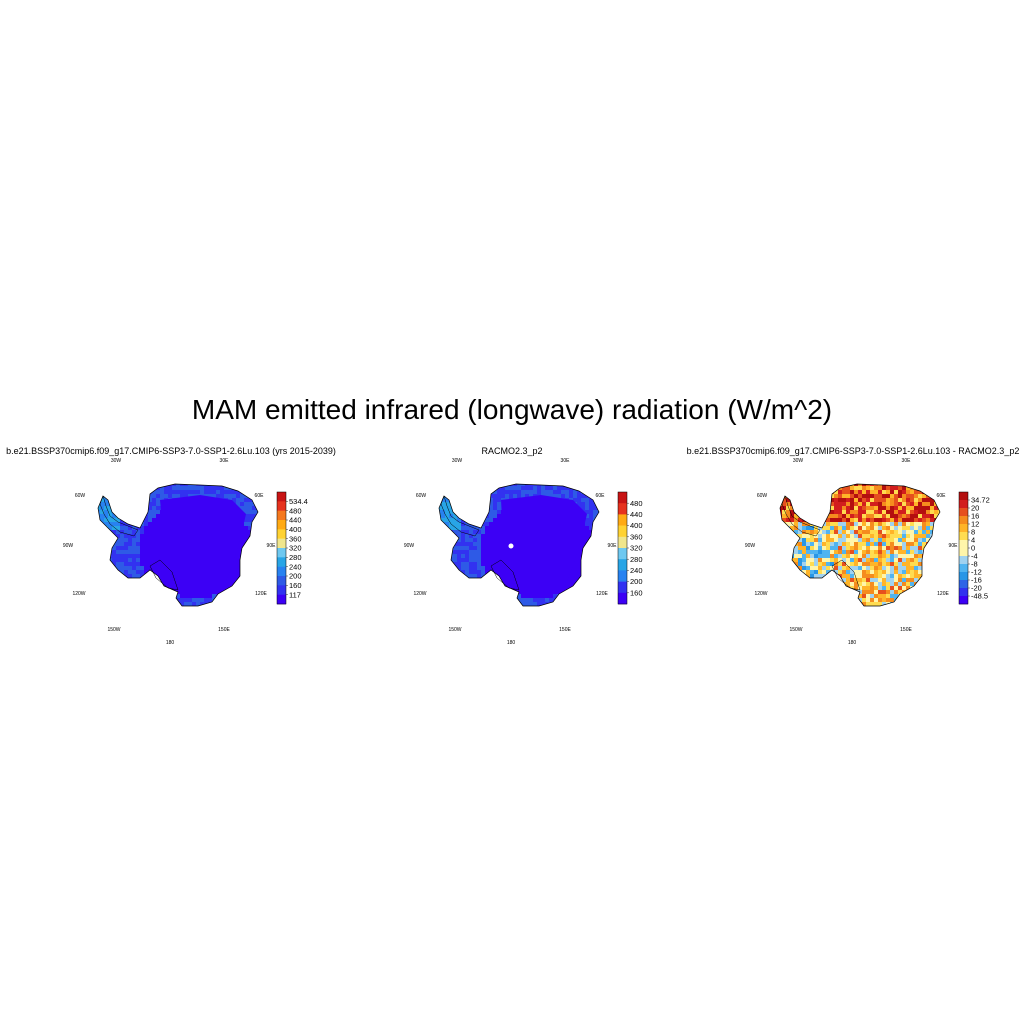  Describe the element at coordinates (974, 564) in the screenshot. I see `colorbar-label: -8` at that location.